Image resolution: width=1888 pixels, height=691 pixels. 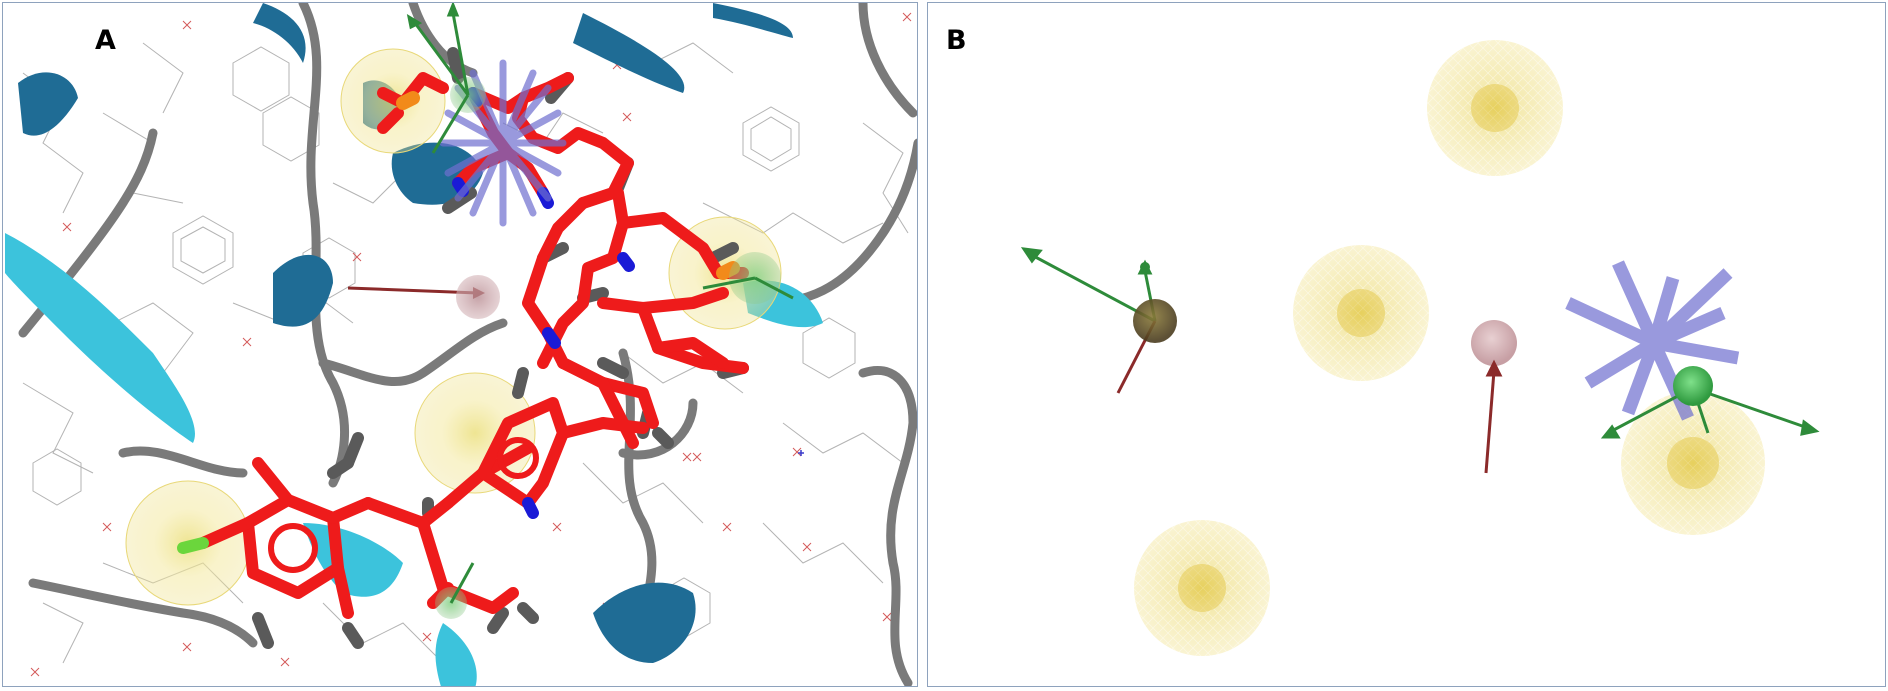 What do you see at coordinates (1693, 386) in the screenshot?
I see `hbond-acceptor-arrow-icon` at bounding box center [1693, 386].